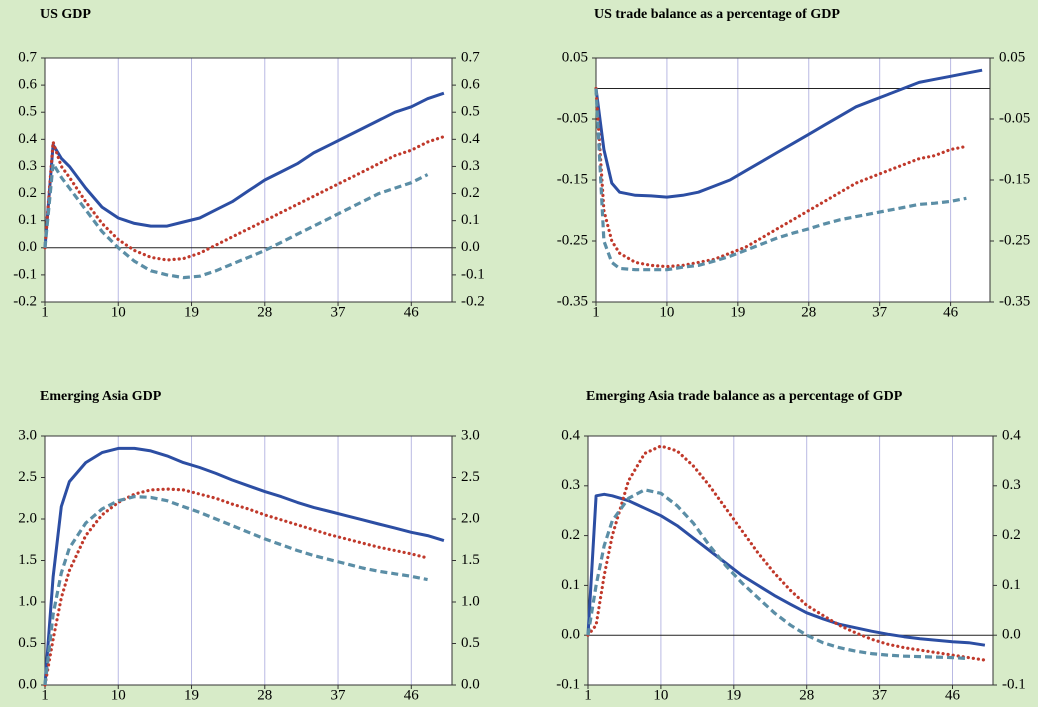  What do you see at coordinates (27, 601) in the screenshot?
I see `y-tick-label: 1.0` at bounding box center [27, 601].